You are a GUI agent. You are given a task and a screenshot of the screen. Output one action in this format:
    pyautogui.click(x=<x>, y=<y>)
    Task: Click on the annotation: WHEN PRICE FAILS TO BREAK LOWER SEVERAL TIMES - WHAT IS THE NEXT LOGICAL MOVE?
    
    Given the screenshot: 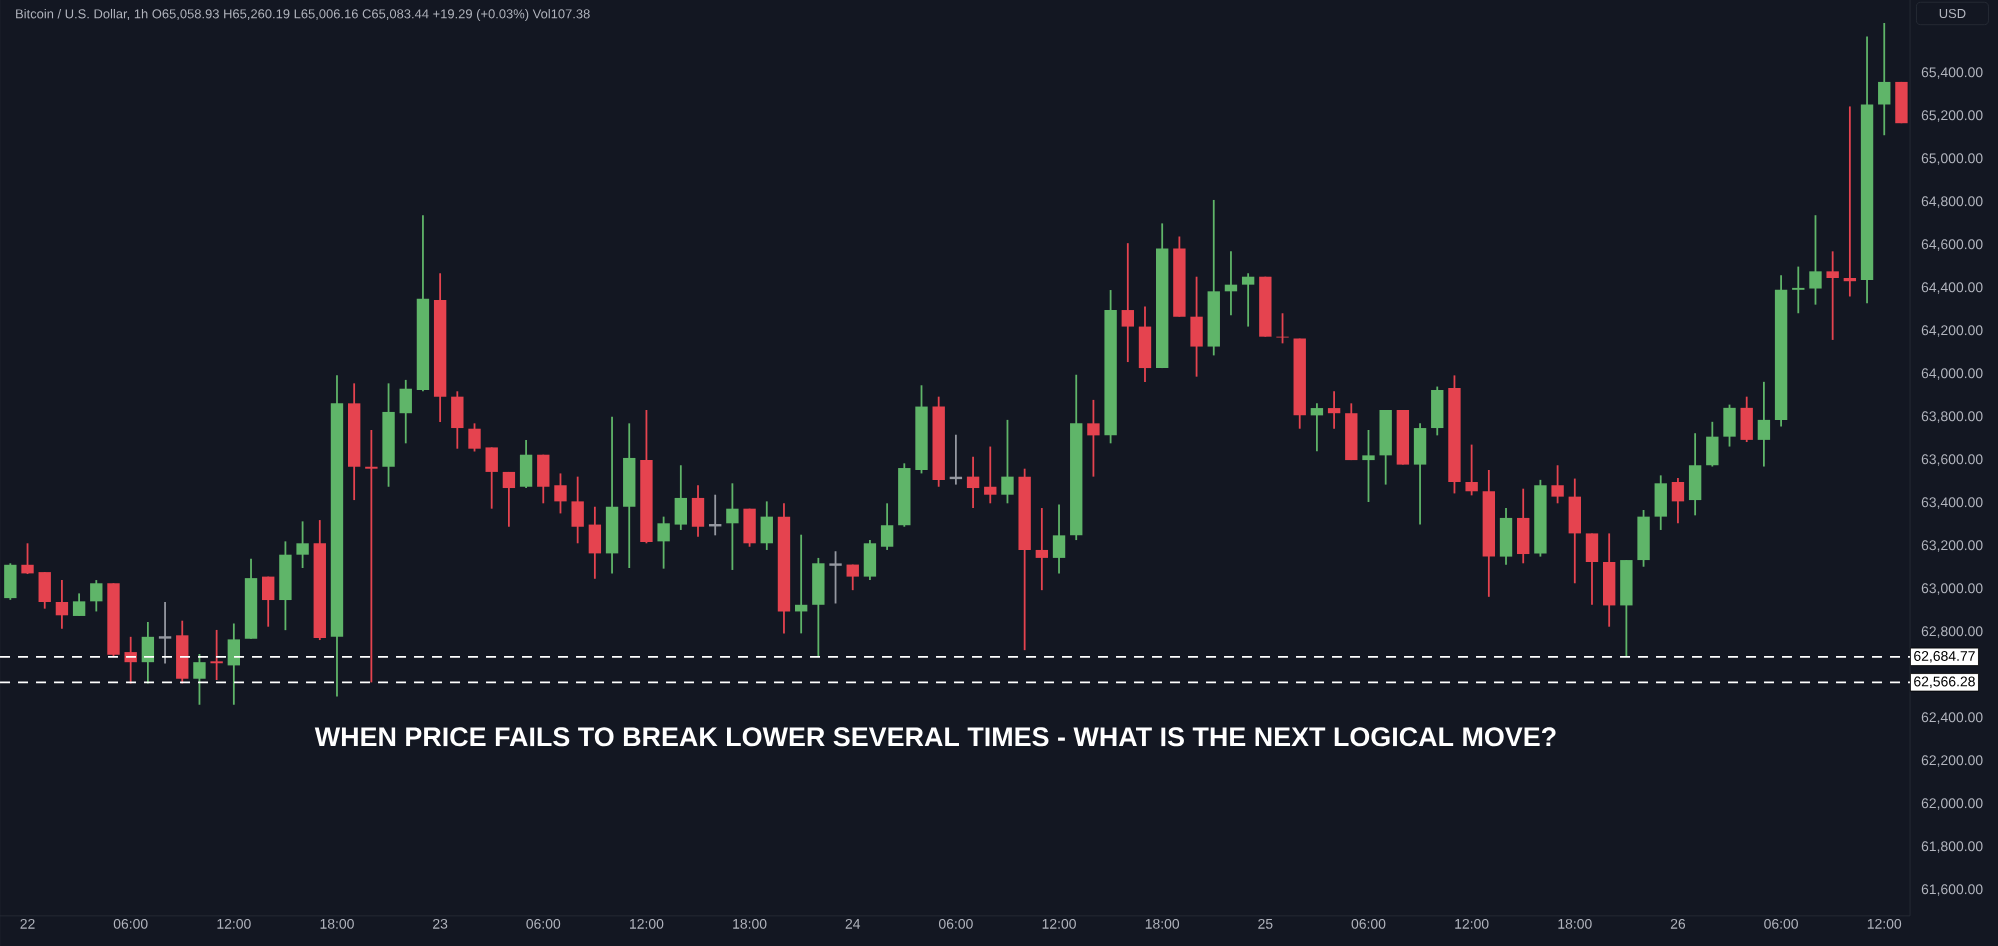 What is the action you would take?
    pyautogui.click(x=935, y=737)
    